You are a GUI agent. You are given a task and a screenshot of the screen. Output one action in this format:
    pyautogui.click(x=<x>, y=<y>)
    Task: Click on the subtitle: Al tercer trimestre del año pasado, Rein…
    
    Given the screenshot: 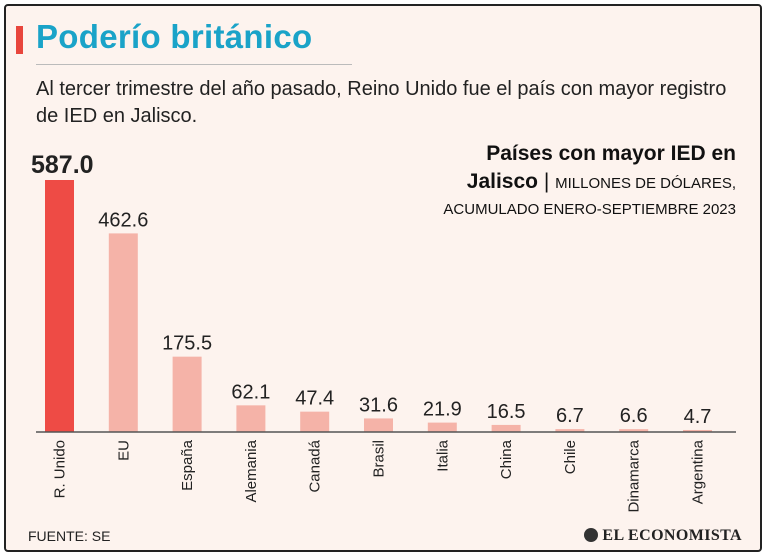 What is the action you would take?
    pyautogui.click(x=381, y=102)
    